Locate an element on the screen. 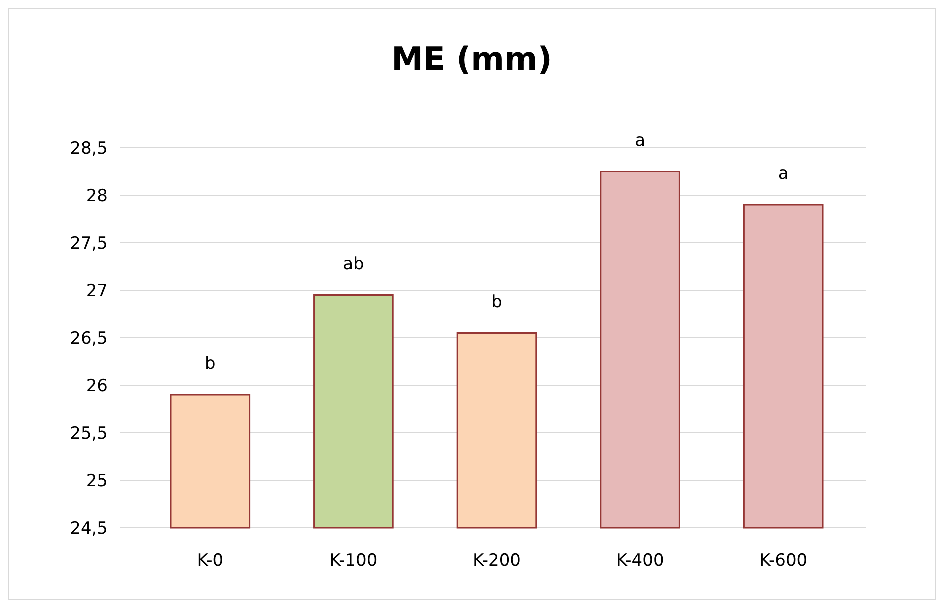 Image resolution: width=944 pixels, height=608 pixels. chart-title: ME (mm) is located at coordinates (472, 59).